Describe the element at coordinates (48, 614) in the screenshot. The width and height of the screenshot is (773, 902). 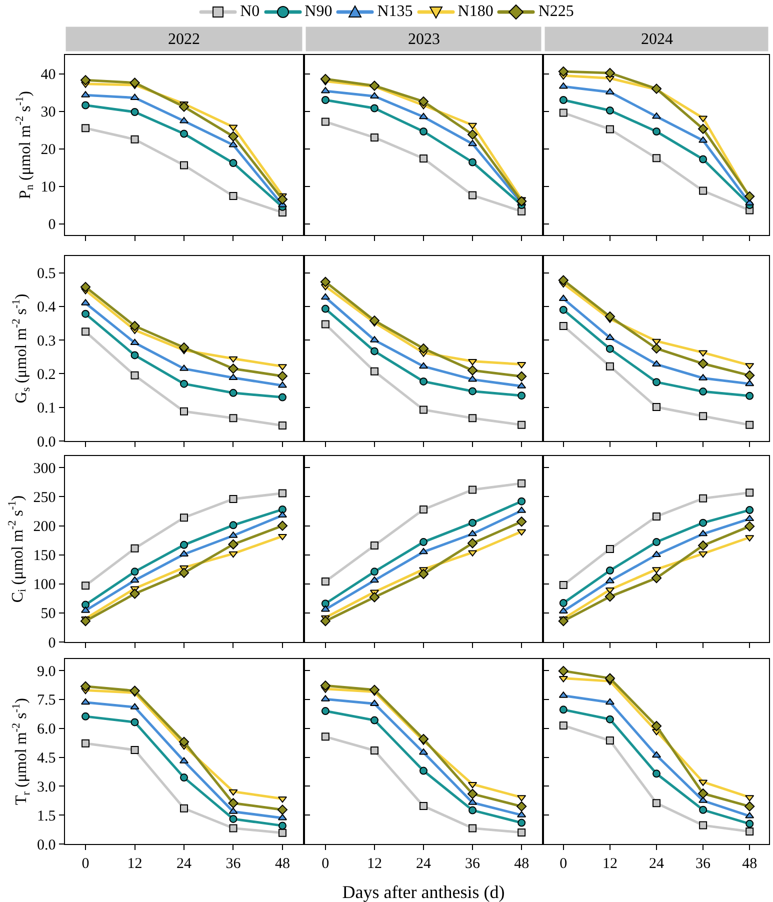
I see `y-tick-label: 50` at that location.